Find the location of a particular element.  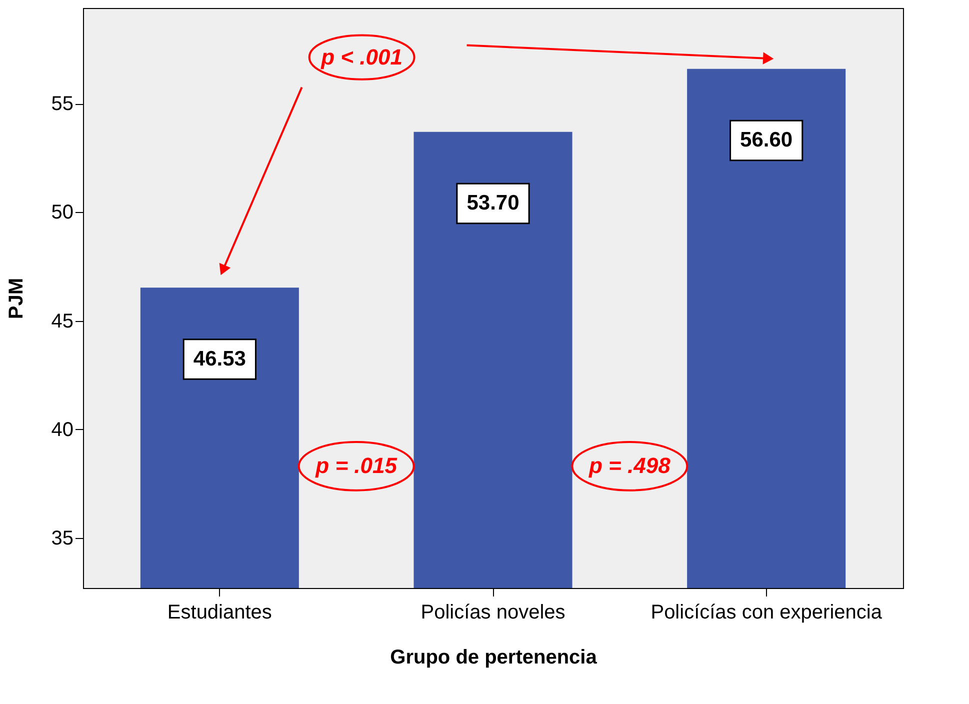

annotation: p = .015 is located at coordinates (356, 465).